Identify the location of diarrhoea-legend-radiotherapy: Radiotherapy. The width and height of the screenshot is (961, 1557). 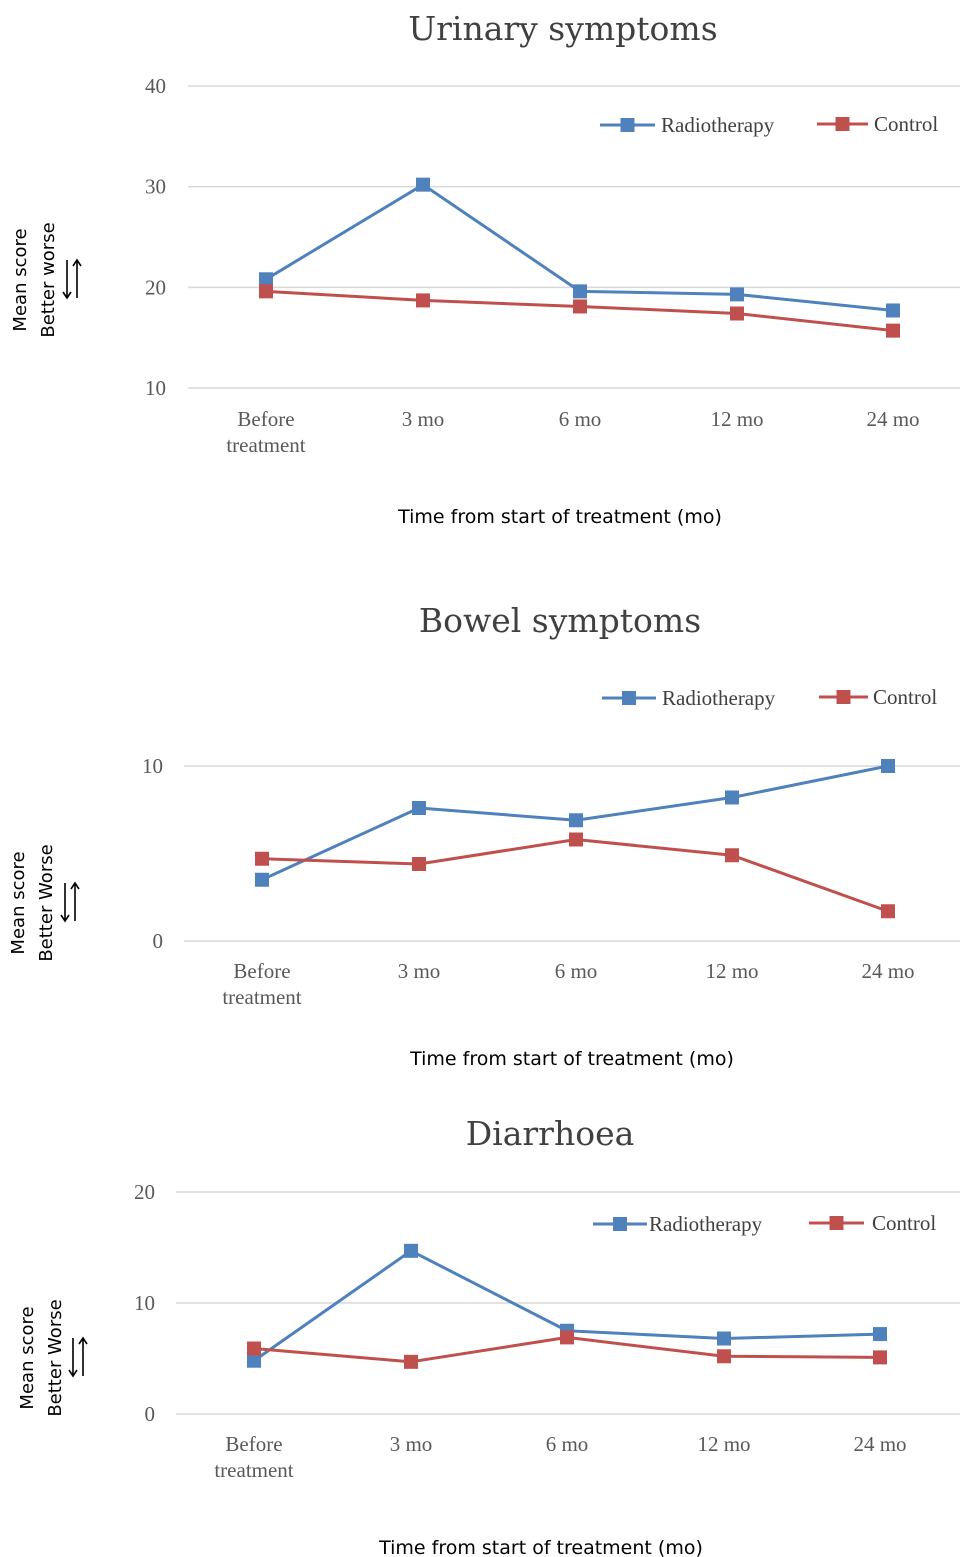
(678, 1224).